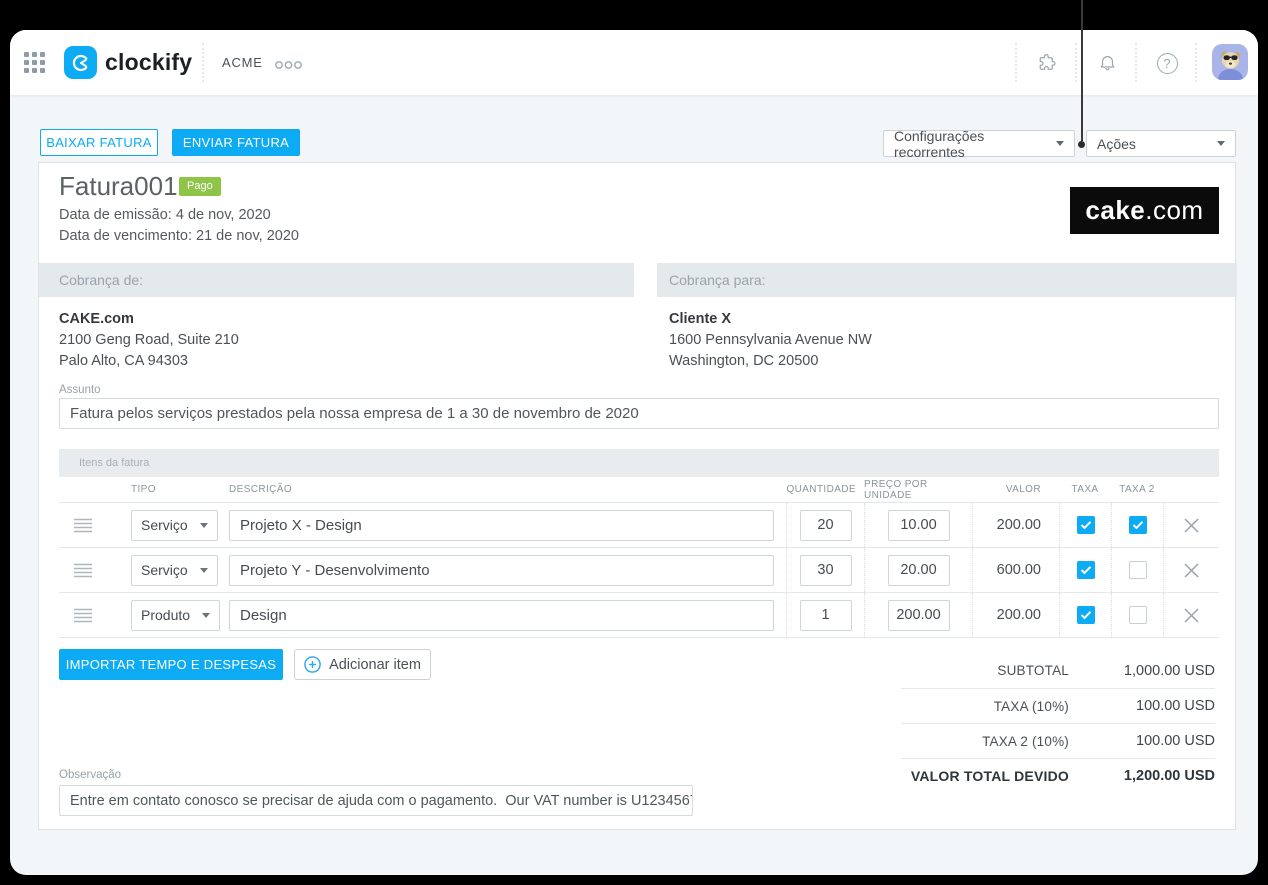  I want to click on bill-to-header: Cobrança para:, so click(947, 280).